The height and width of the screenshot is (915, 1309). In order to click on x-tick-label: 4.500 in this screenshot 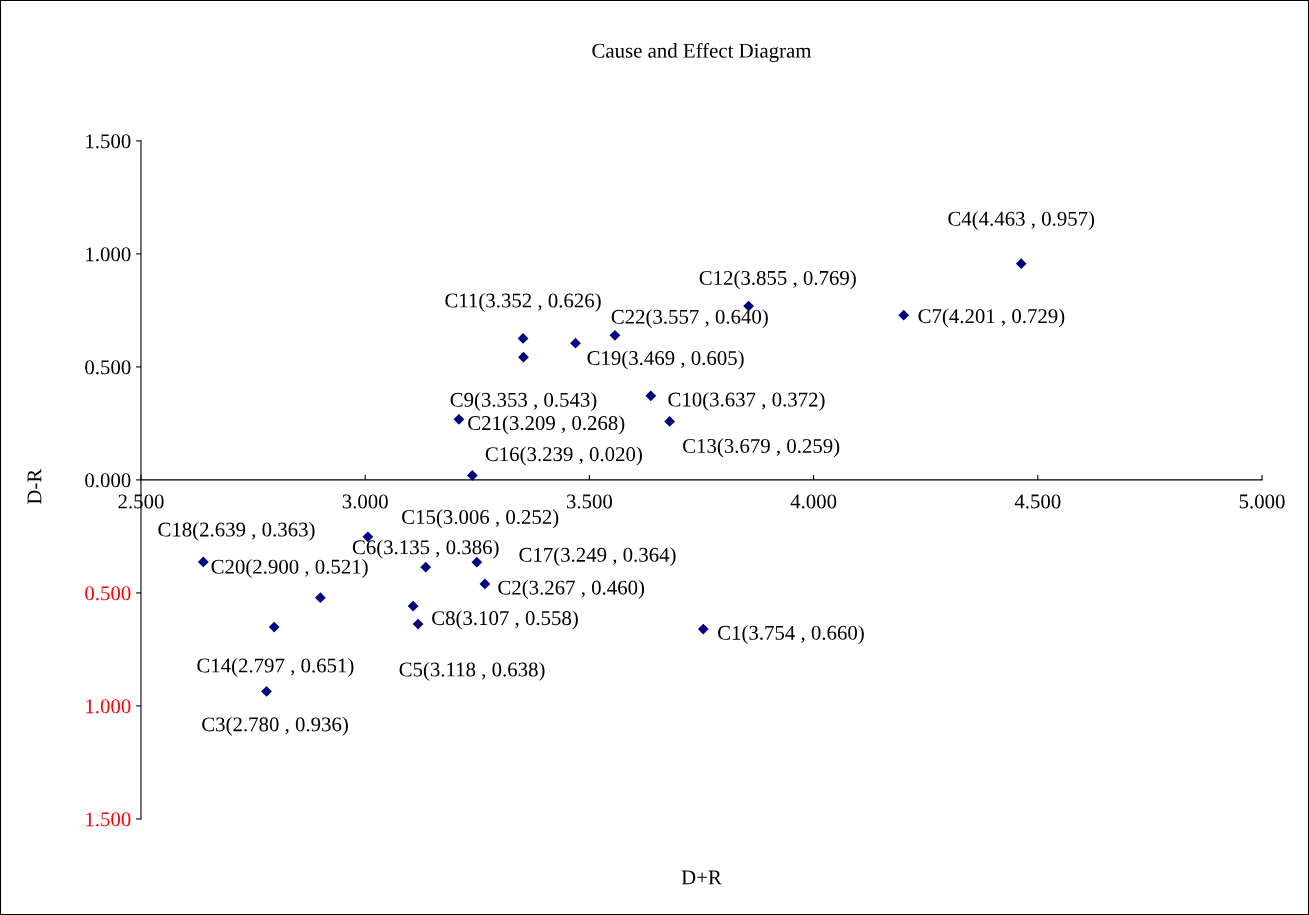, I will do `click(1037, 501)`.